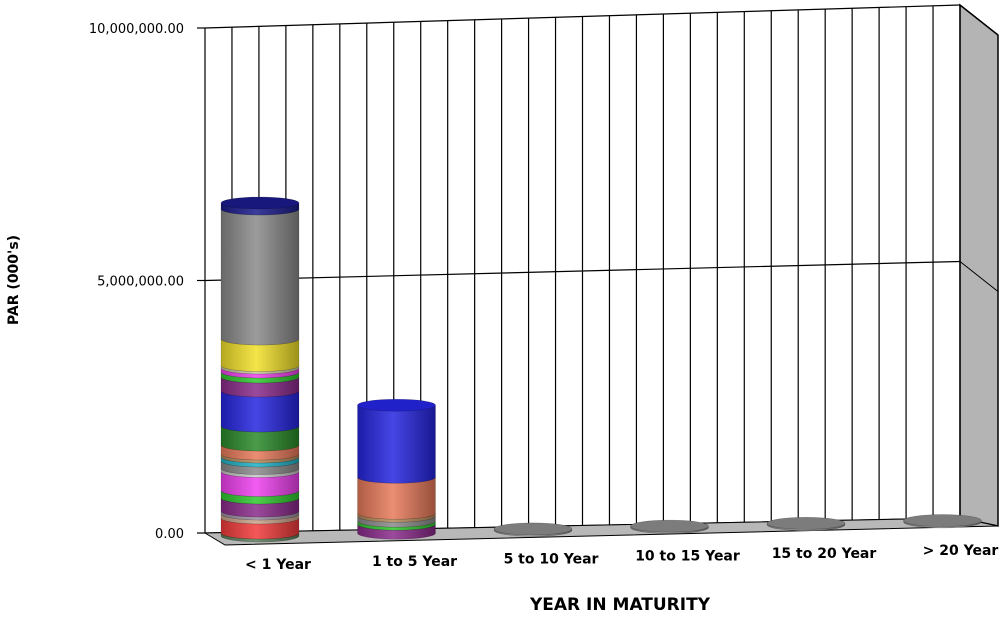  Describe the element at coordinates (414, 562) in the screenshot. I see `x-category-label: 1 to 5 Year` at that location.